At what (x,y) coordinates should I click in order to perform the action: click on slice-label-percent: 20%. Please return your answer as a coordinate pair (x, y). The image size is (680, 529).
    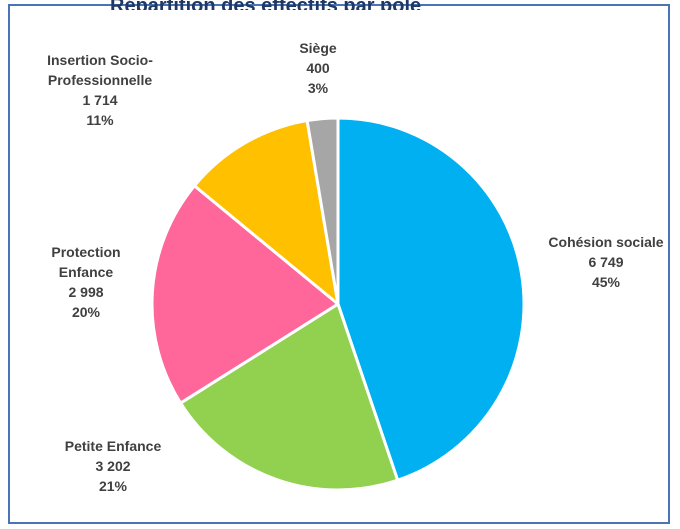
    Looking at the image, I should click on (86, 312).